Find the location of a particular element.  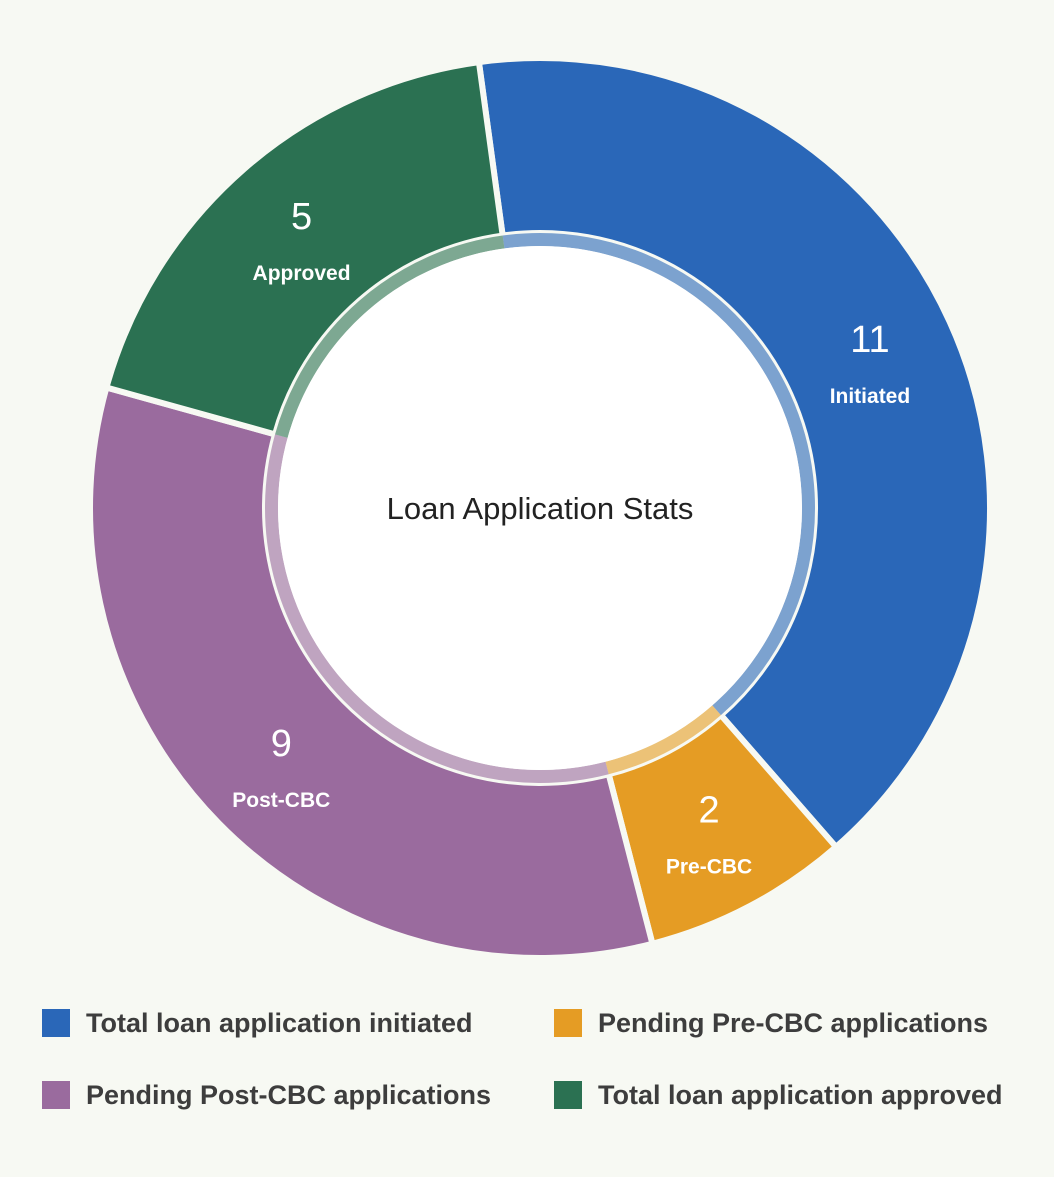

legend-item-approved: Total loan application approved is located at coordinates (798, 1095).